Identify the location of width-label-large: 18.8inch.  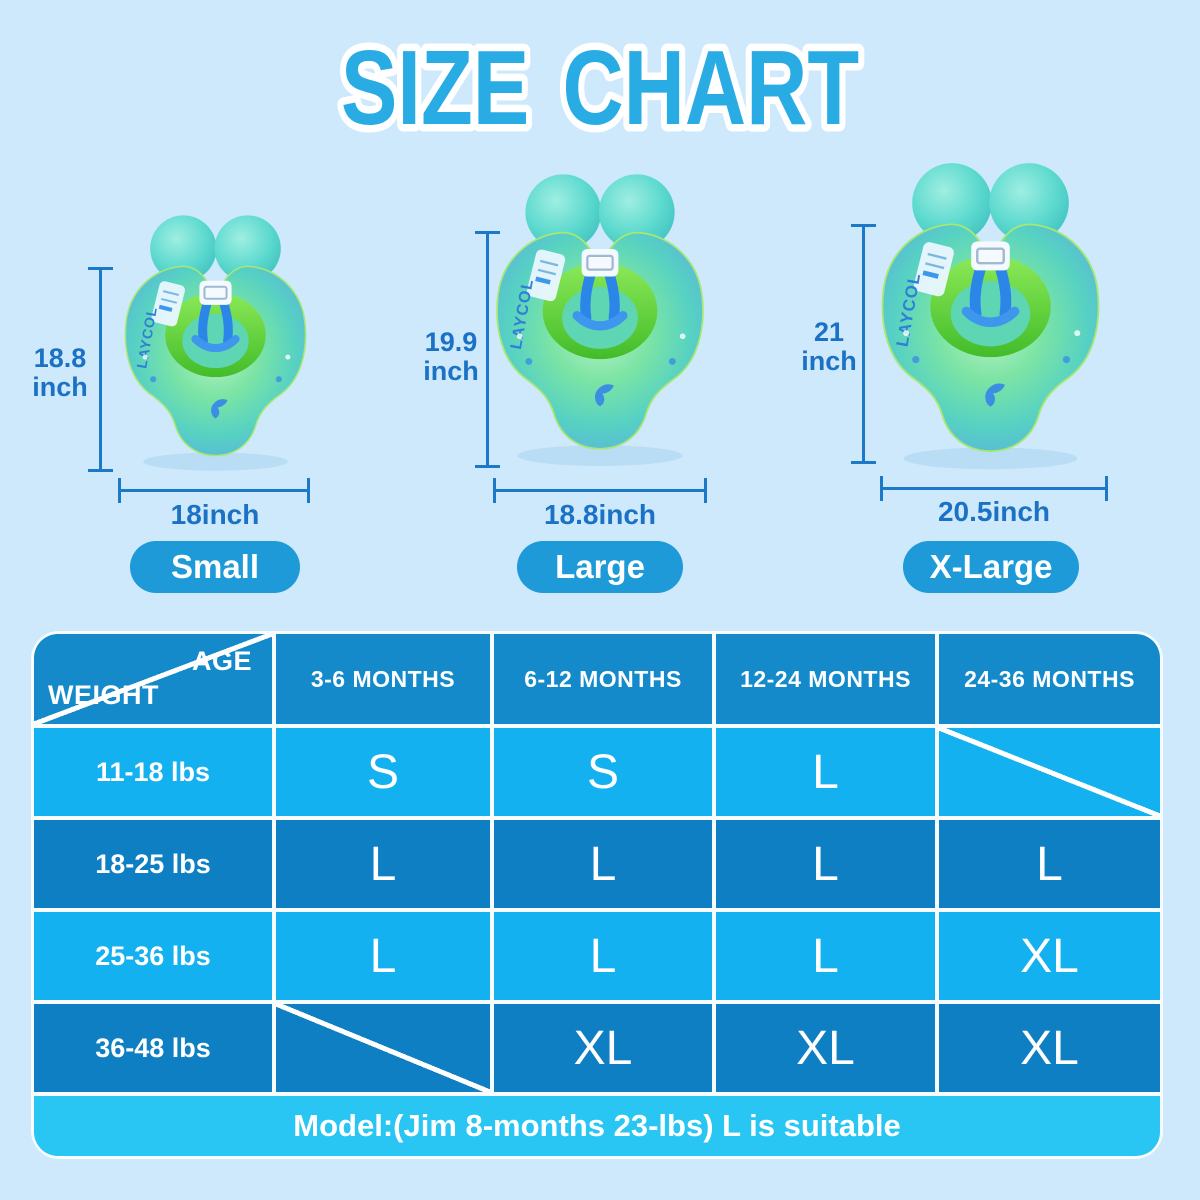
(600, 514).